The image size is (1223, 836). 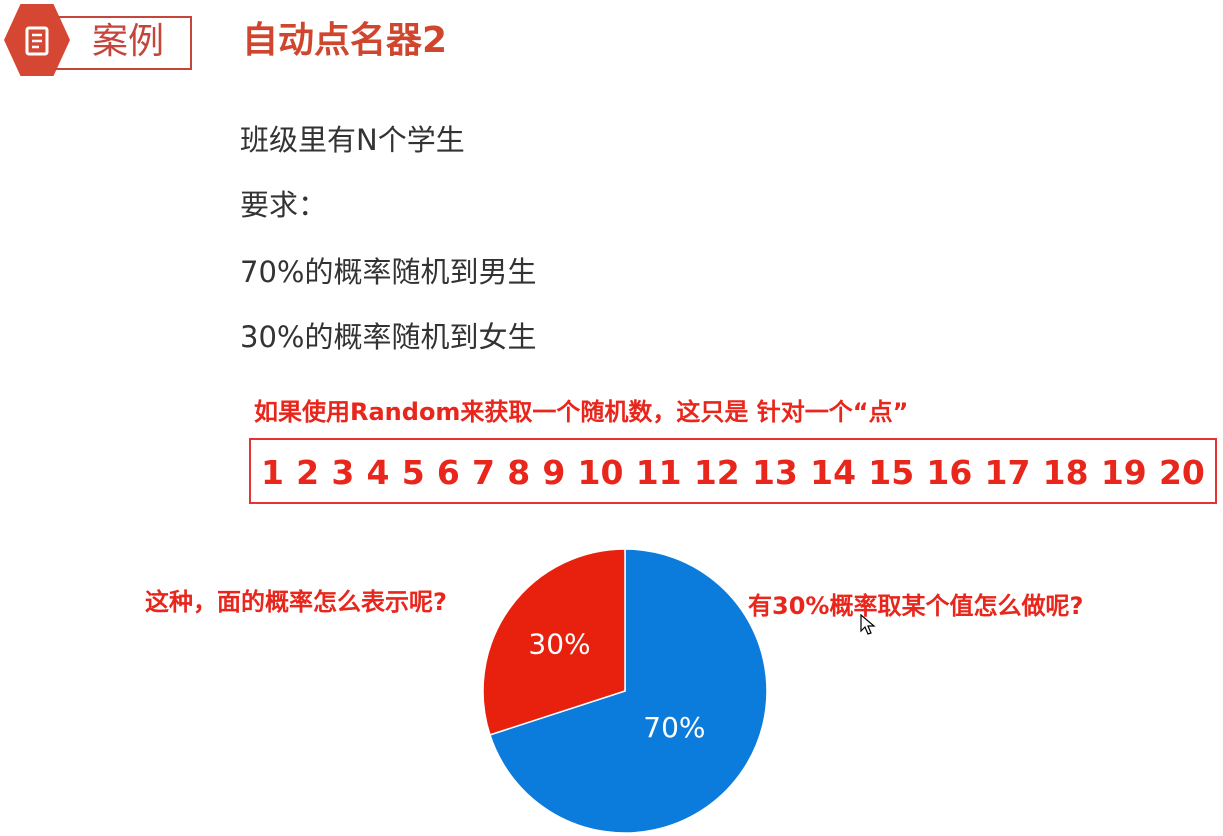 I want to click on number-16: 16, so click(x=949, y=472).